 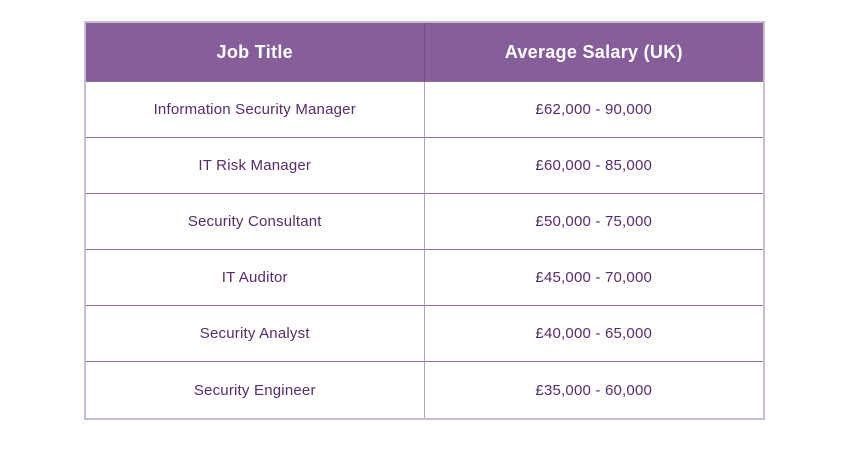 I want to click on salary-cell: £62,000 - 90,000, so click(x=593, y=110).